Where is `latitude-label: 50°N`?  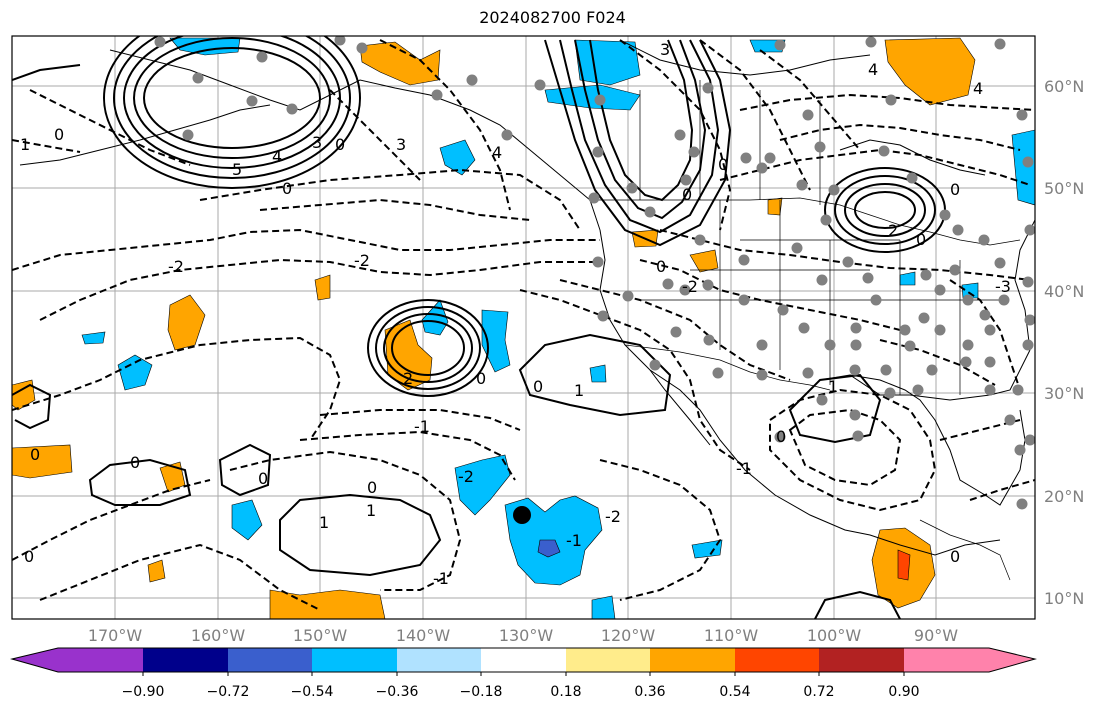 latitude-label: 50°N is located at coordinates (1064, 188).